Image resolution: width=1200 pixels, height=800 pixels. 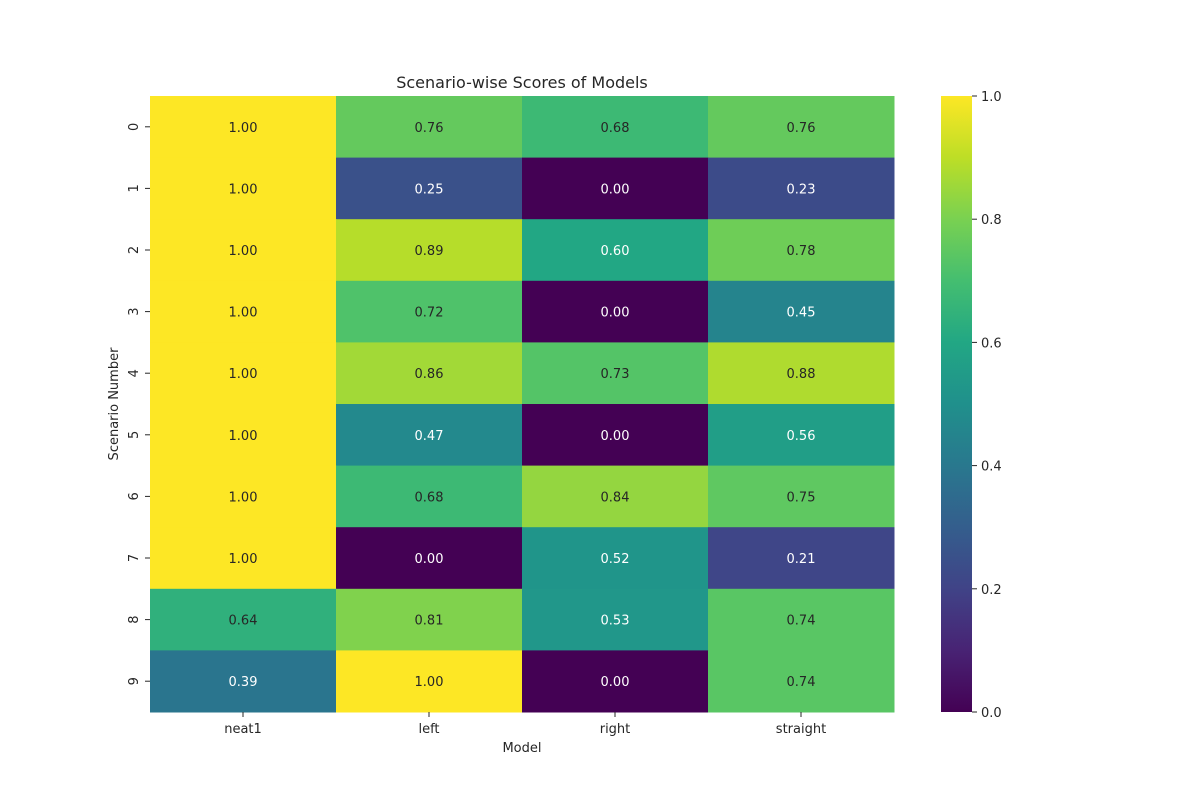 I want to click on cell-value-label: 0.45, so click(x=801, y=313).